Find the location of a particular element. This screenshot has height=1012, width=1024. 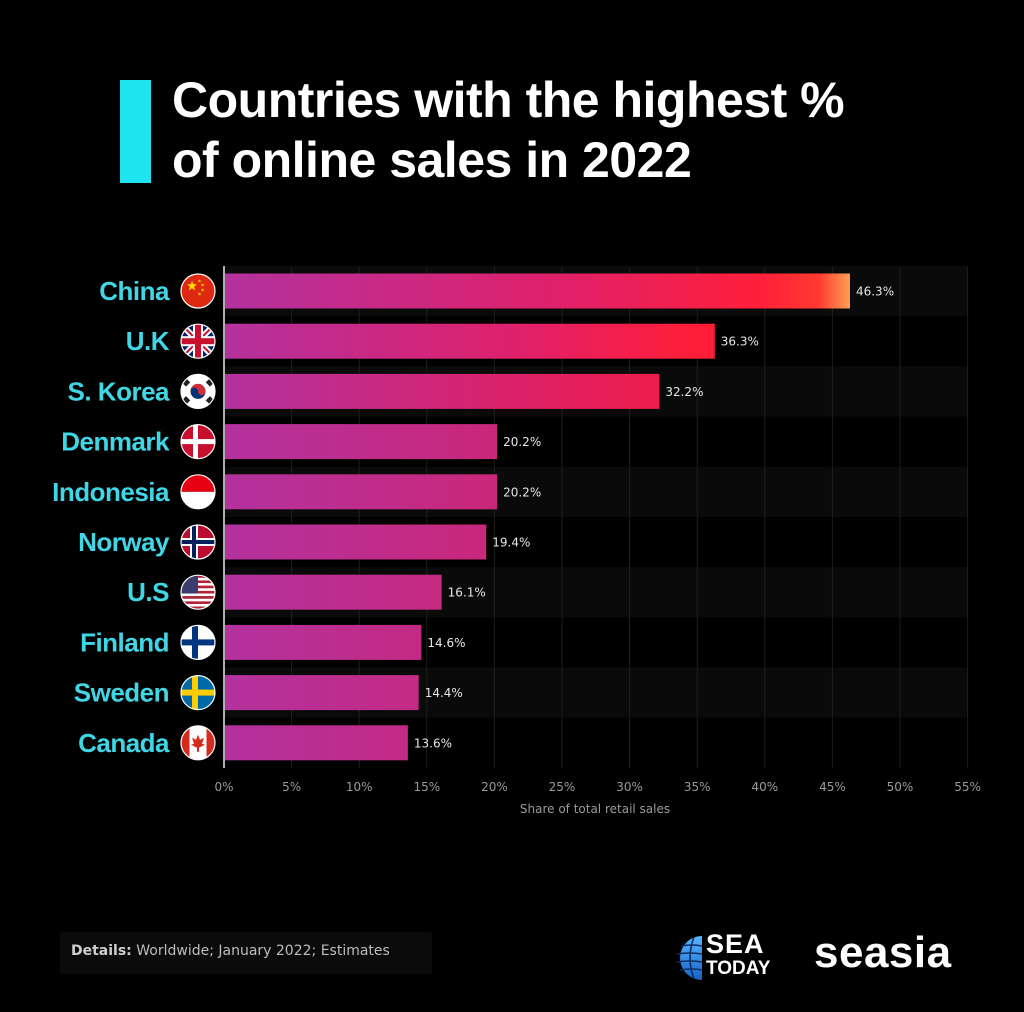

bar-u-s is located at coordinates (333, 592).